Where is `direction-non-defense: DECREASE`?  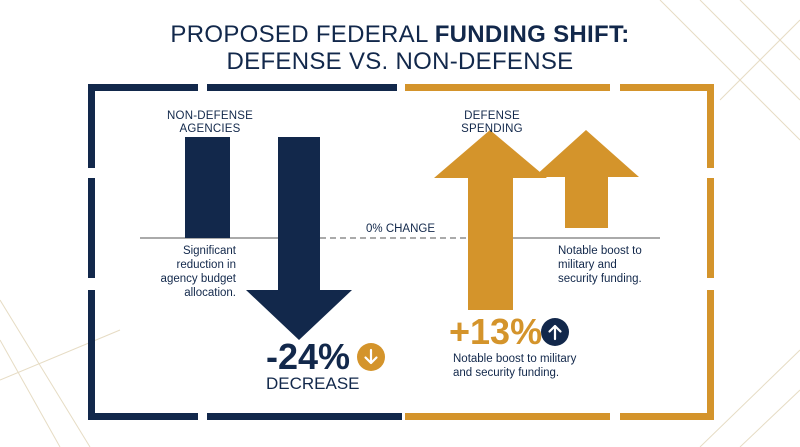
direction-non-defense: DECREASE is located at coordinates (313, 383).